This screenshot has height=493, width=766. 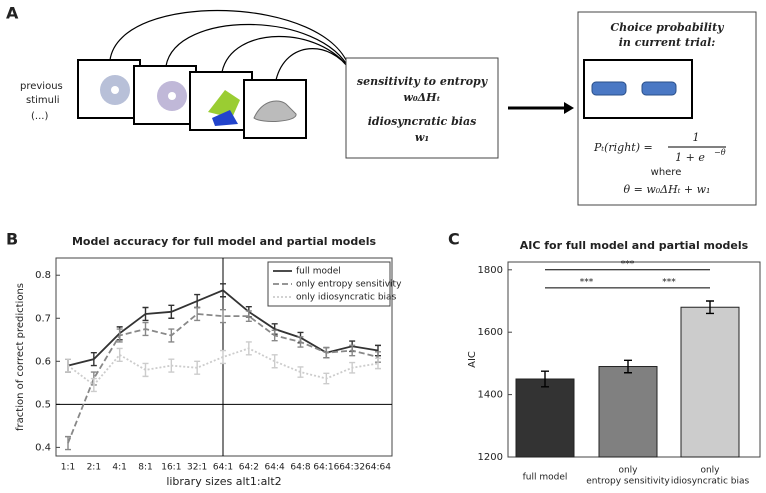 I want to click on stimuli, so click(x=192, y=99).